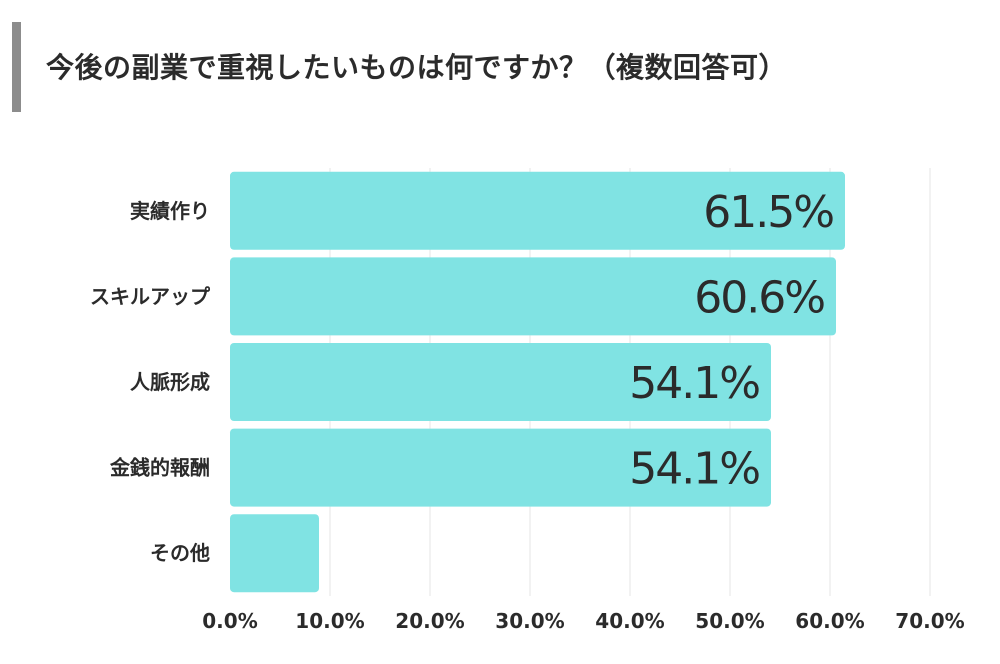  What do you see at coordinates (159, 468) in the screenshot?
I see `category-label: 金銭的報酬` at bounding box center [159, 468].